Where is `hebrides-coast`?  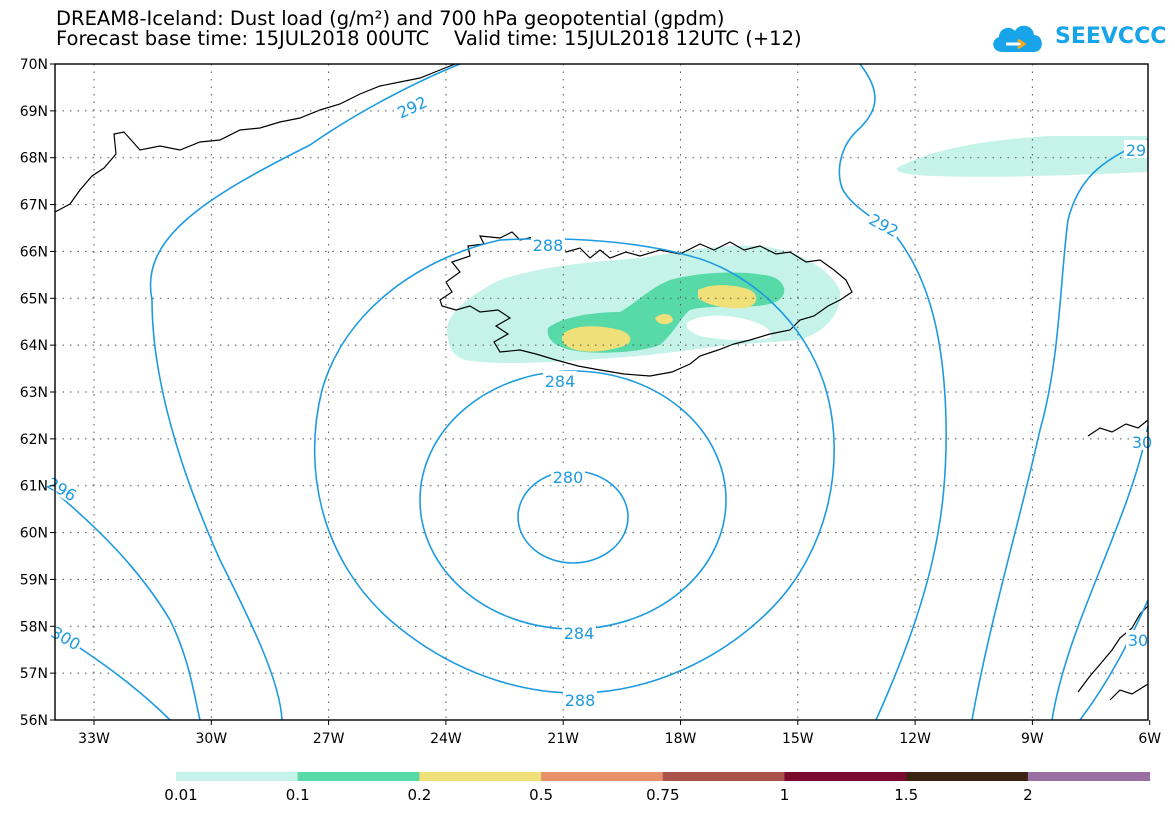 hebrides-coast is located at coordinates (1129, 692).